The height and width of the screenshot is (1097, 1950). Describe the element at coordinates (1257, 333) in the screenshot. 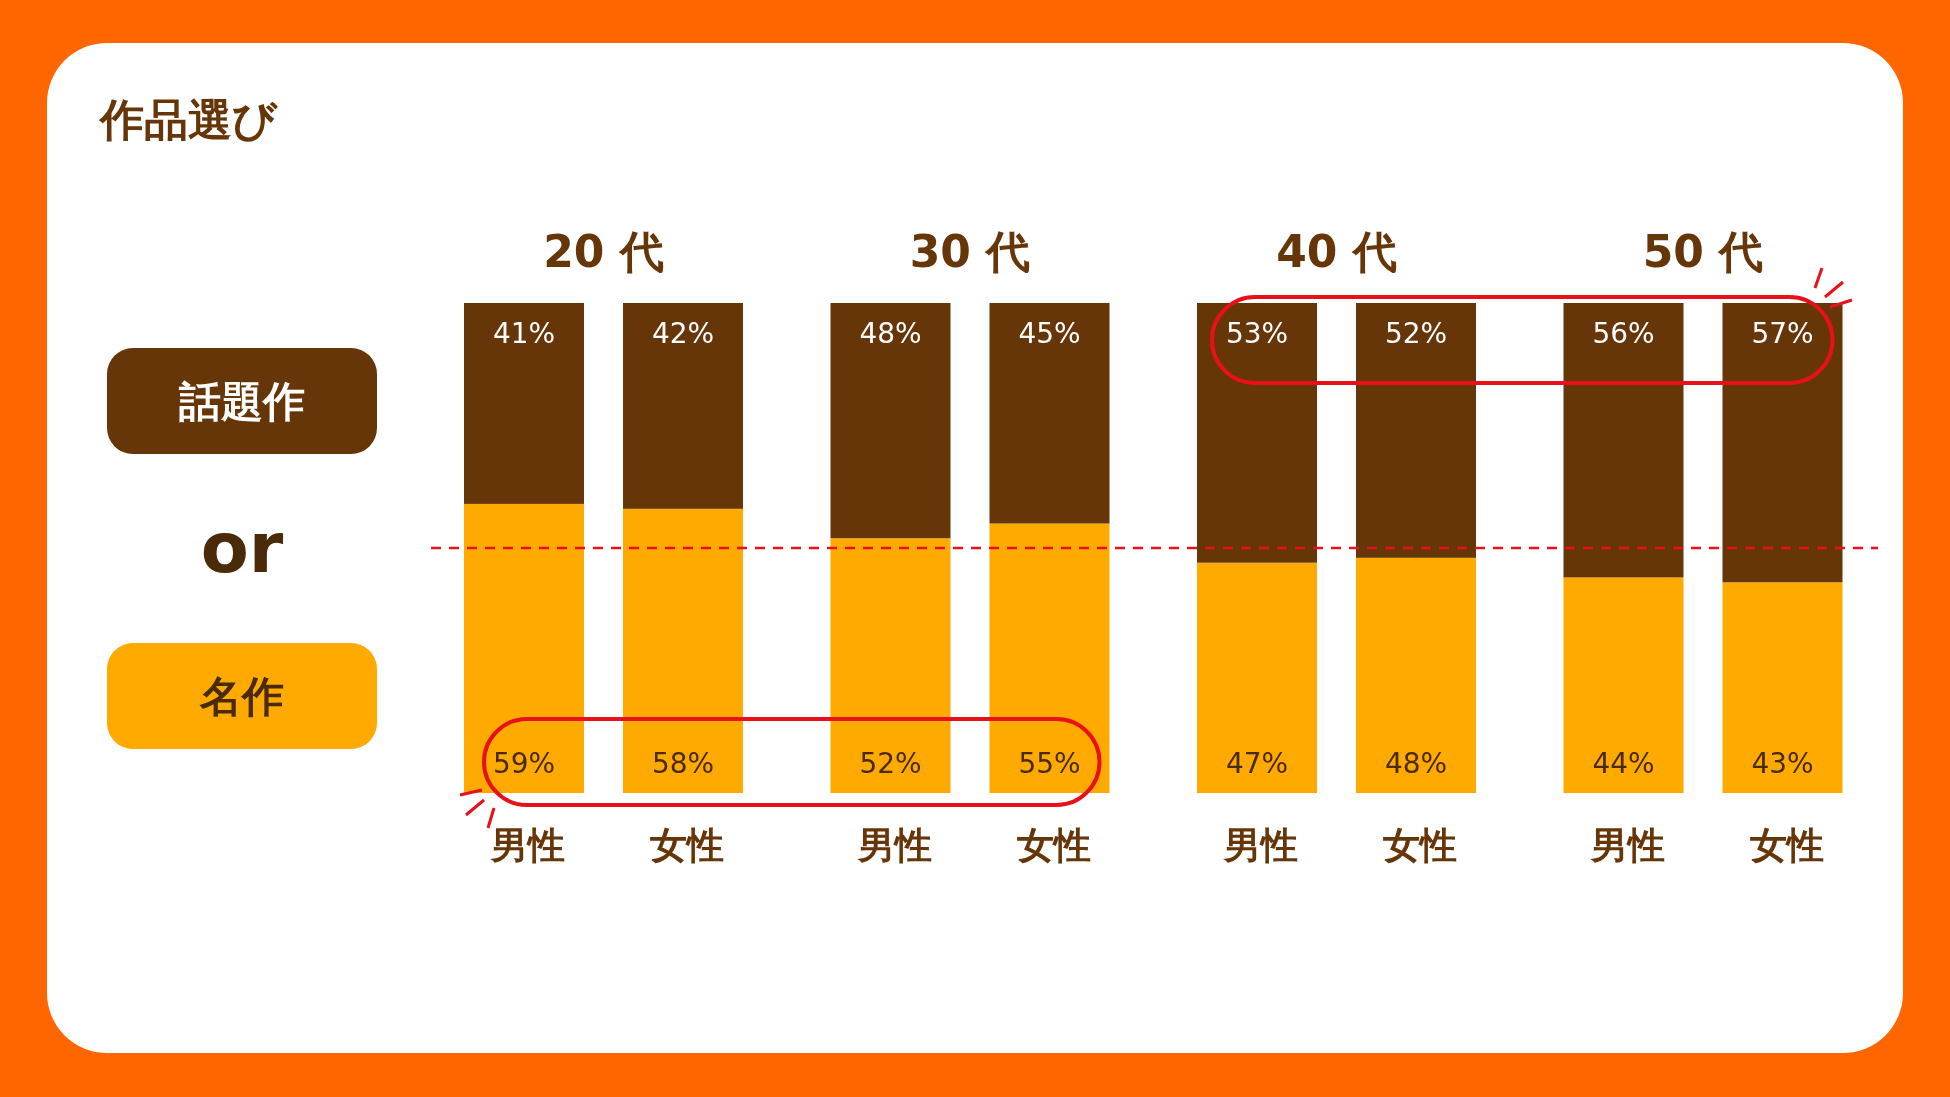

I see `data-label: 53%` at that location.